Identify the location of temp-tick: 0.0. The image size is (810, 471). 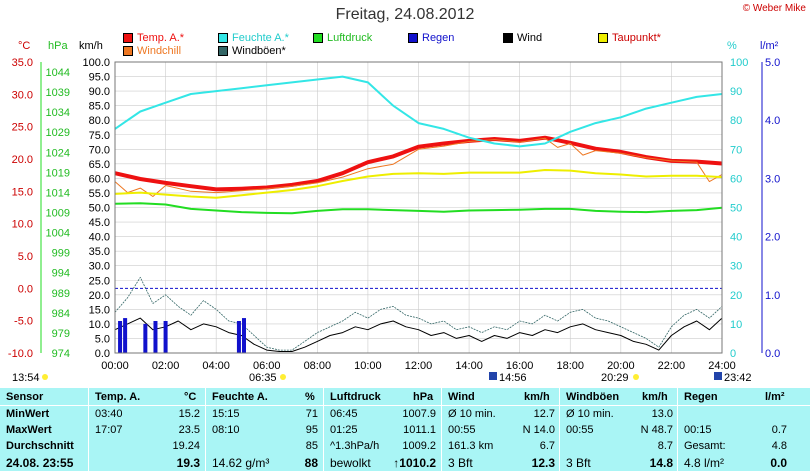
(25, 289).